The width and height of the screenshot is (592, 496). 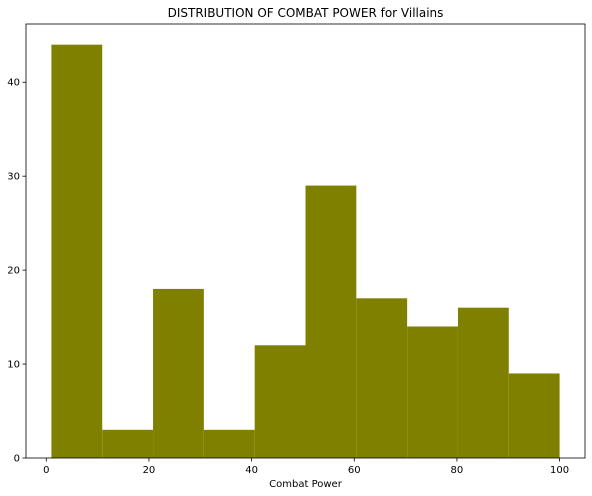 What do you see at coordinates (251, 470) in the screenshot?
I see `x-tick-label: 40` at bounding box center [251, 470].